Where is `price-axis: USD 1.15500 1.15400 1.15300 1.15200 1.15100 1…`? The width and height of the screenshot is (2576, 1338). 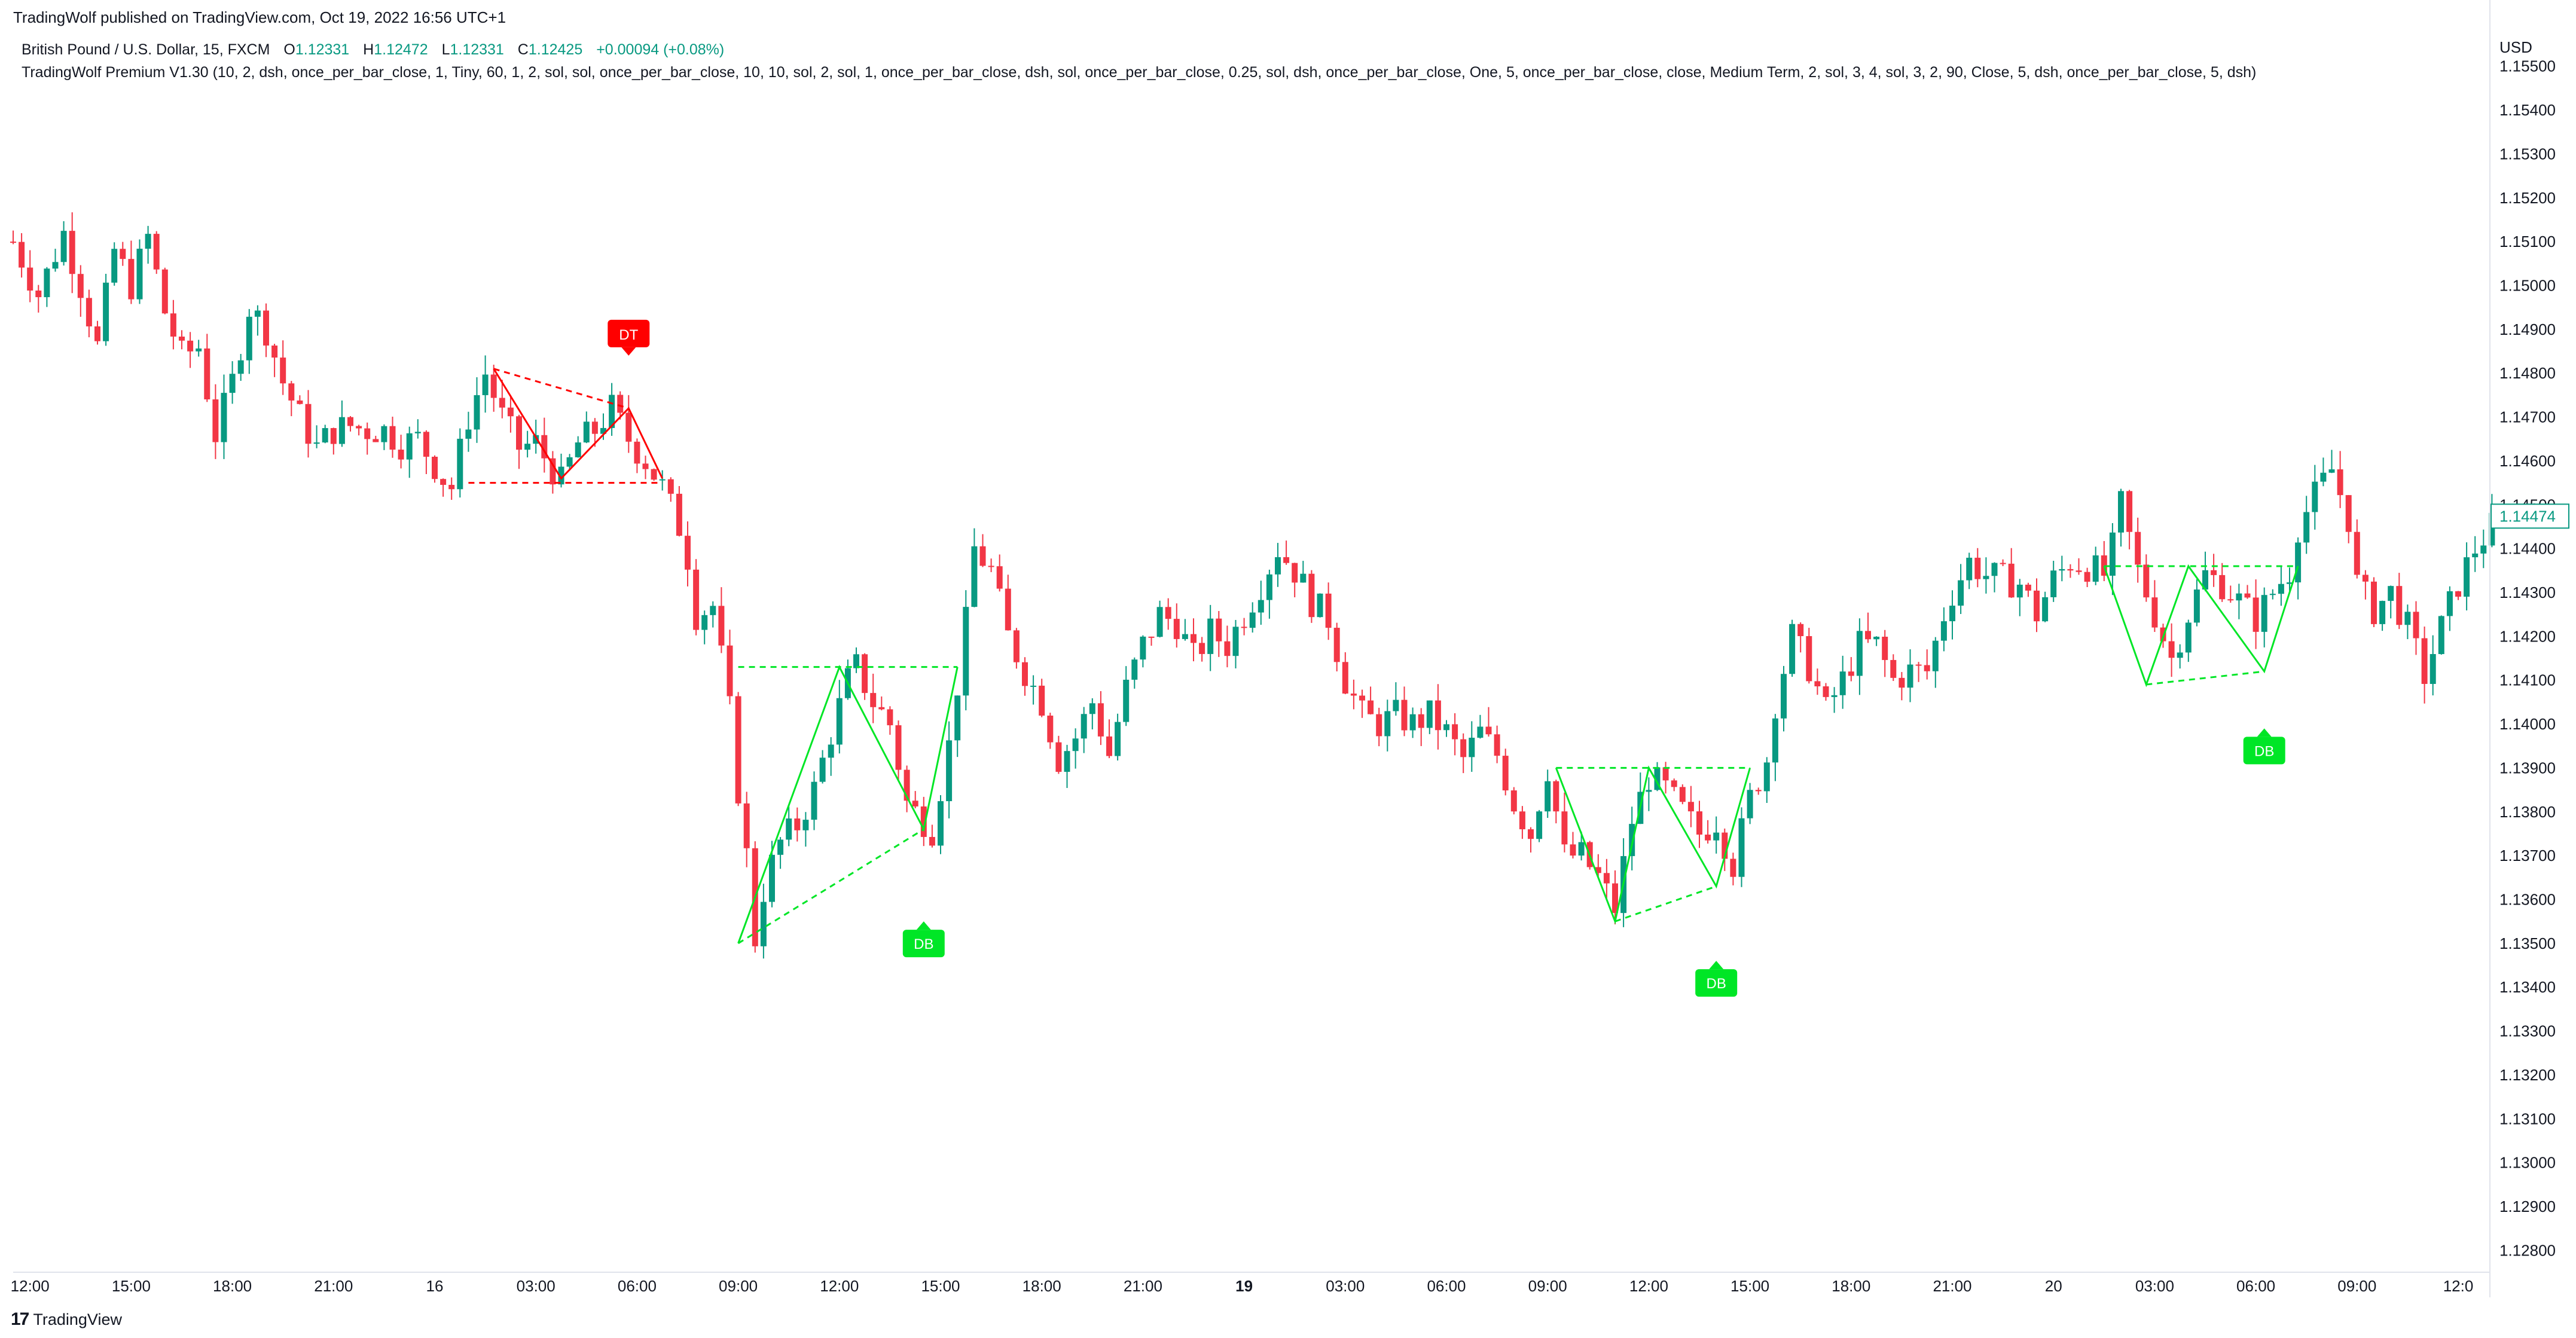
price-axis: USD 1.15500 1.15400 1.15300 1.15200 1.15100 1… is located at coordinates (2527, 648).